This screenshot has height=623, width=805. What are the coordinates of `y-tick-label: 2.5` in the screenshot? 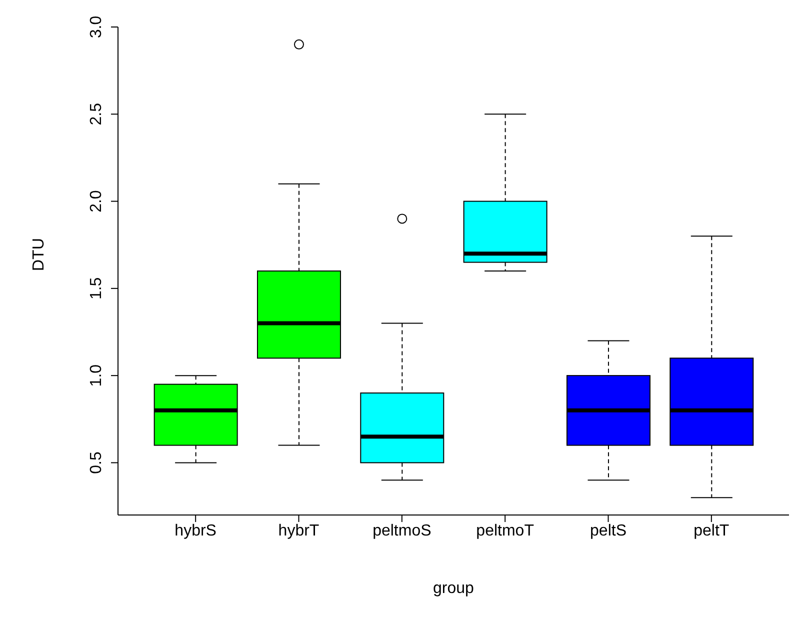 It's located at (96, 114).